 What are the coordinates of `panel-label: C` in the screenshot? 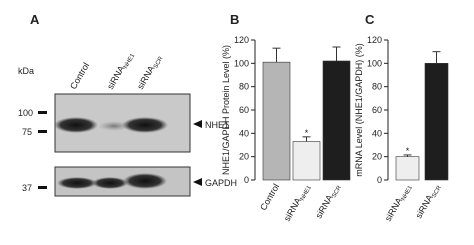 It's located at (370, 19).